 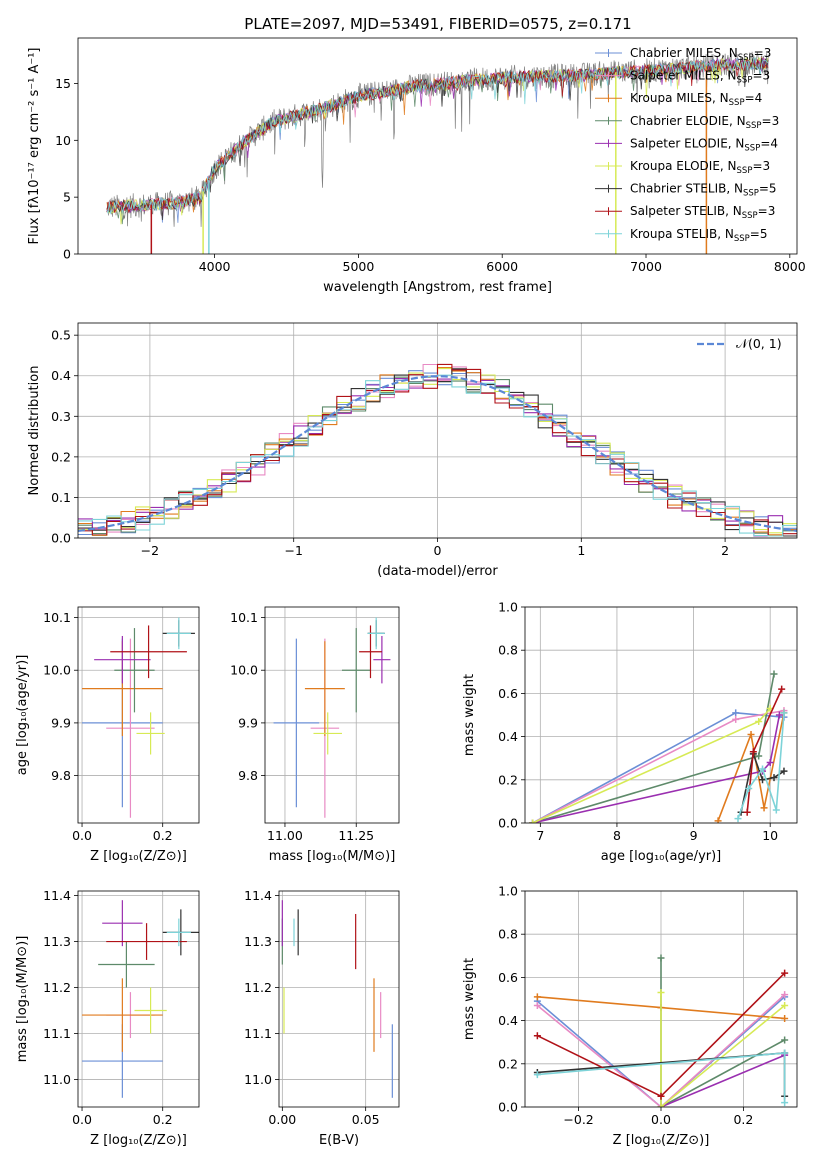 What do you see at coordinates (703, 190) in the screenshot?
I see `legend-entry: Chabrier STELIB, NSSP=5` at bounding box center [703, 190].